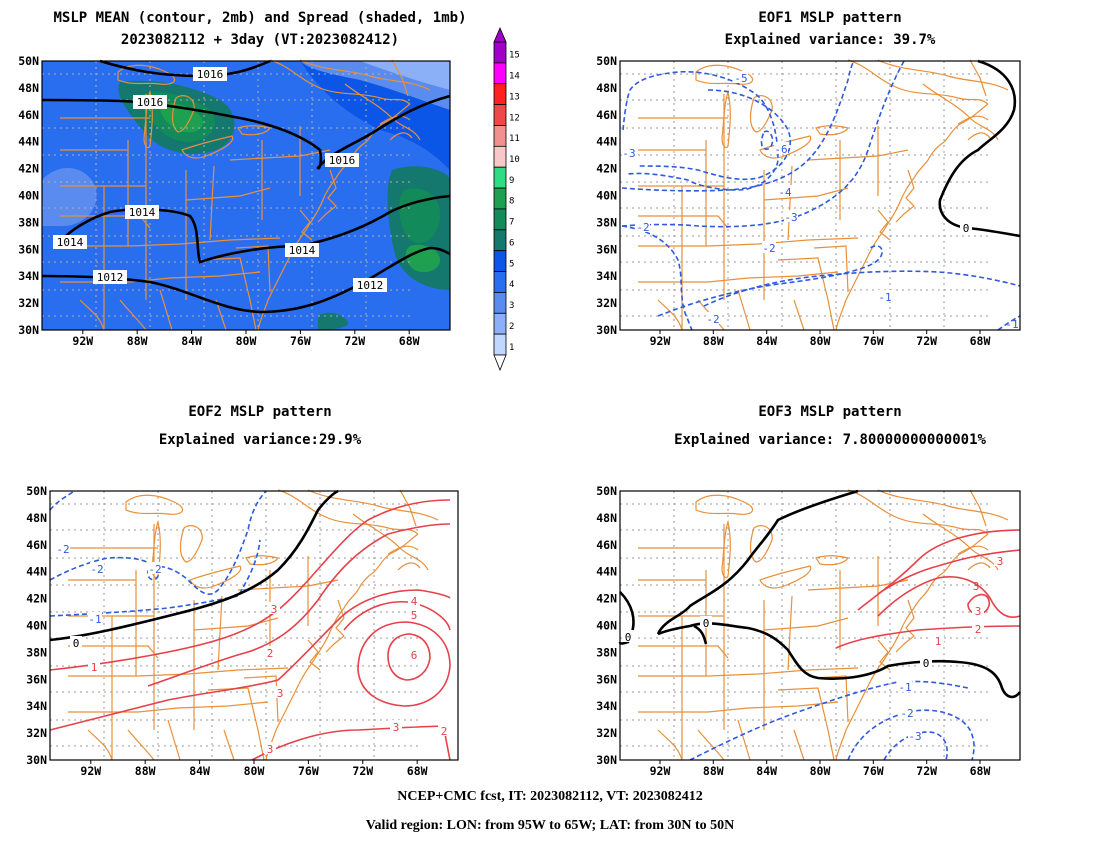 This screenshot has height=850, width=1100. What do you see at coordinates (926, 771) in the screenshot?
I see `panel4-lon-label-72W: 72W` at bounding box center [926, 771].